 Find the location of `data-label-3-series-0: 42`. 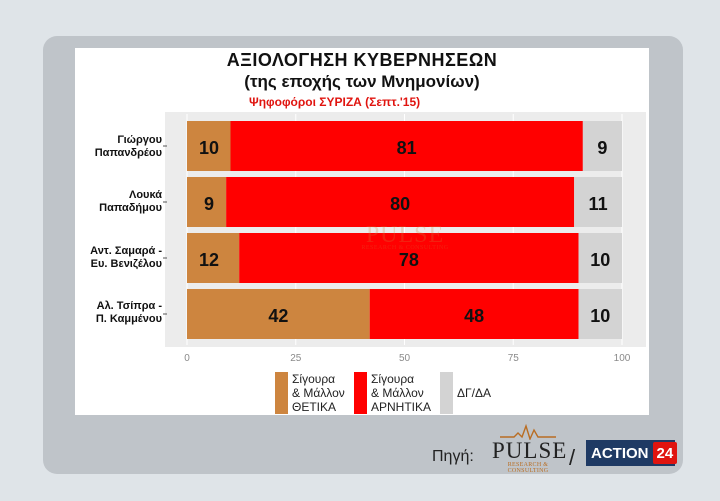

data-label-3-series-0: 42 is located at coordinates (278, 316).